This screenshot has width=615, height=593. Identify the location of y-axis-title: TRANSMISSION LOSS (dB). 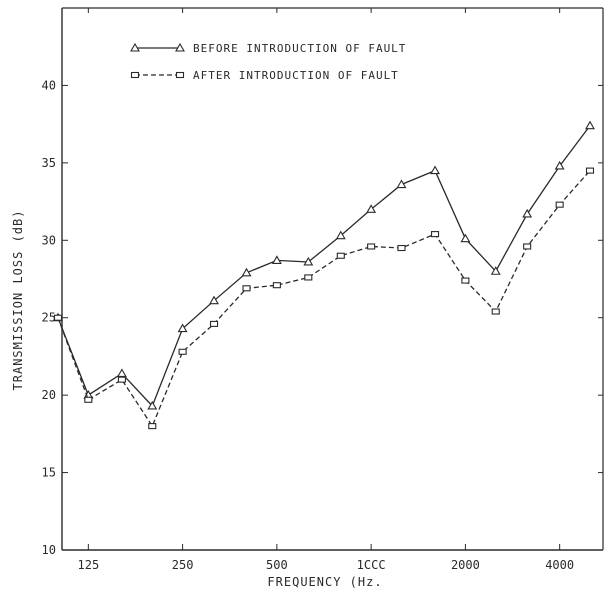
(18, 300).